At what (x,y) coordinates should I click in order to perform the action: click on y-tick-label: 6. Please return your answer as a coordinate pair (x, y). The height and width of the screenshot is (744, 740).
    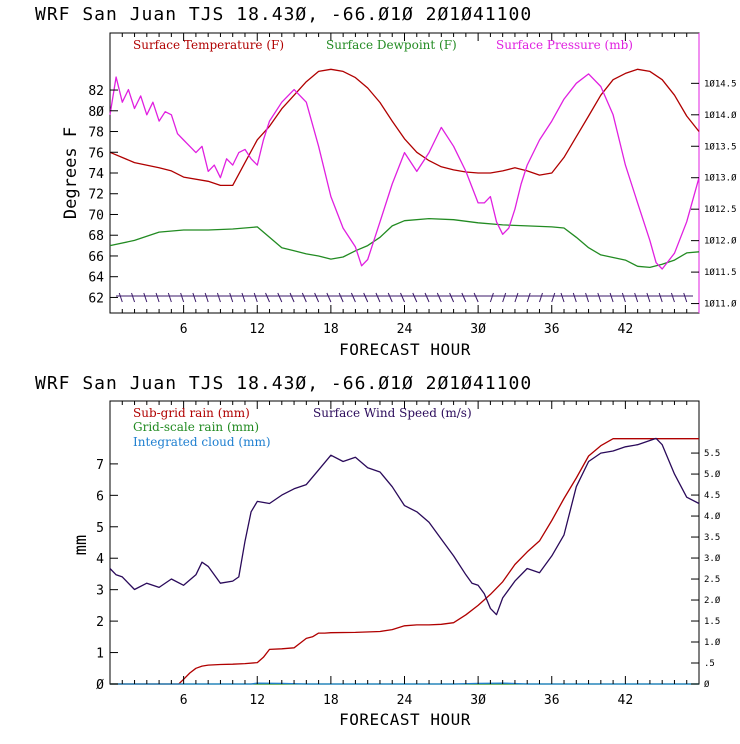
    Looking at the image, I should click on (100, 496).